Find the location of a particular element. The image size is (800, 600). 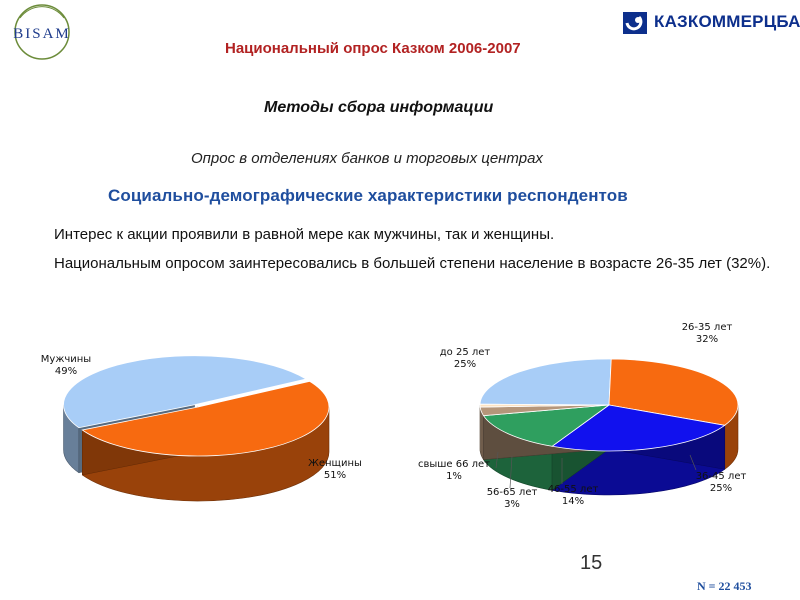

section-title: Методы сбора информации is located at coordinates (379, 107).